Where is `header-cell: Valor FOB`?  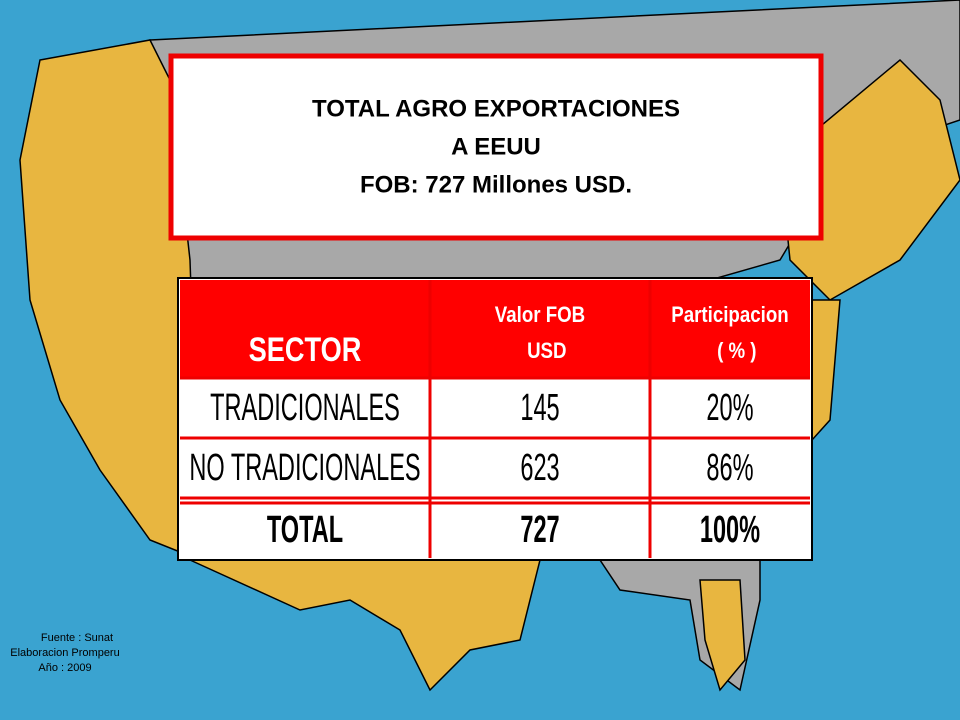
header-cell: Valor FOB is located at coordinates (540, 315).